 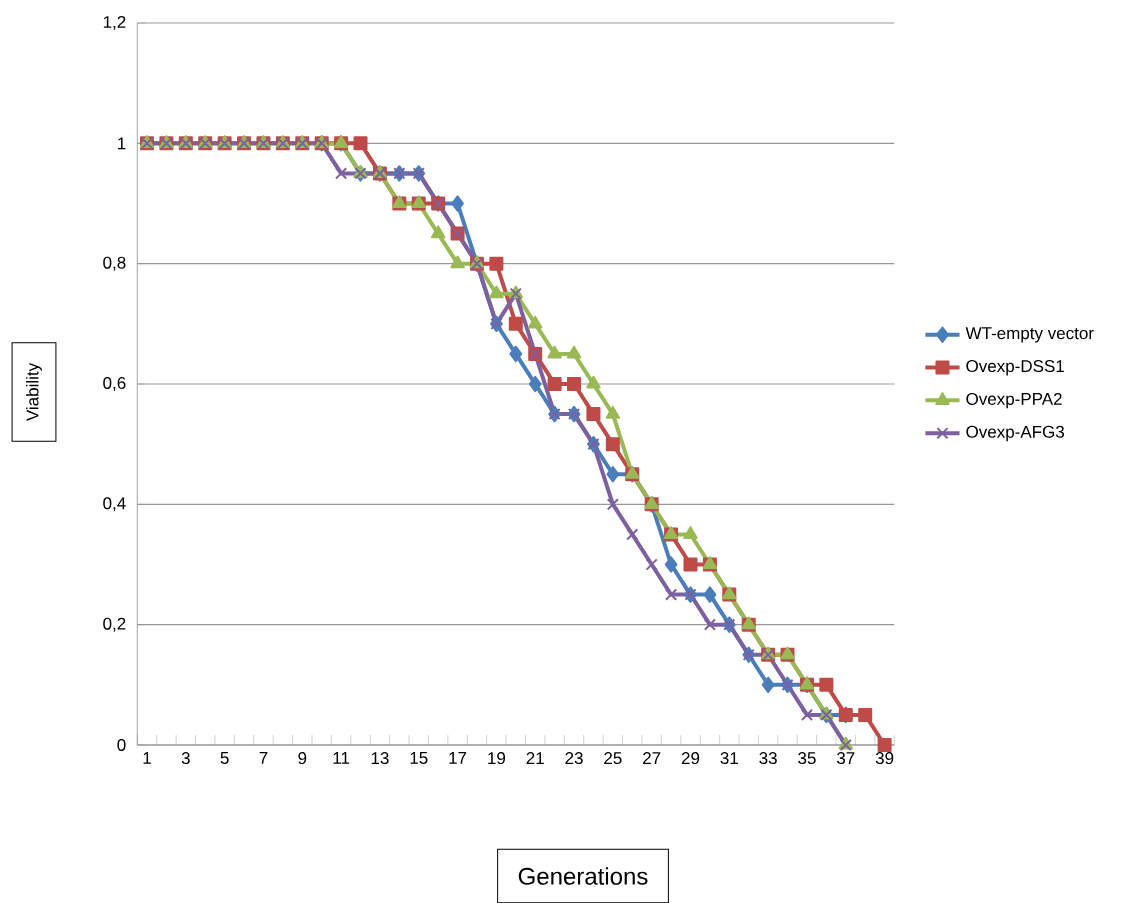 What do you see at coordinates (122, 143) in the screenshot?
I see `y-tick-label: 1` at bounding box center [122, 143].